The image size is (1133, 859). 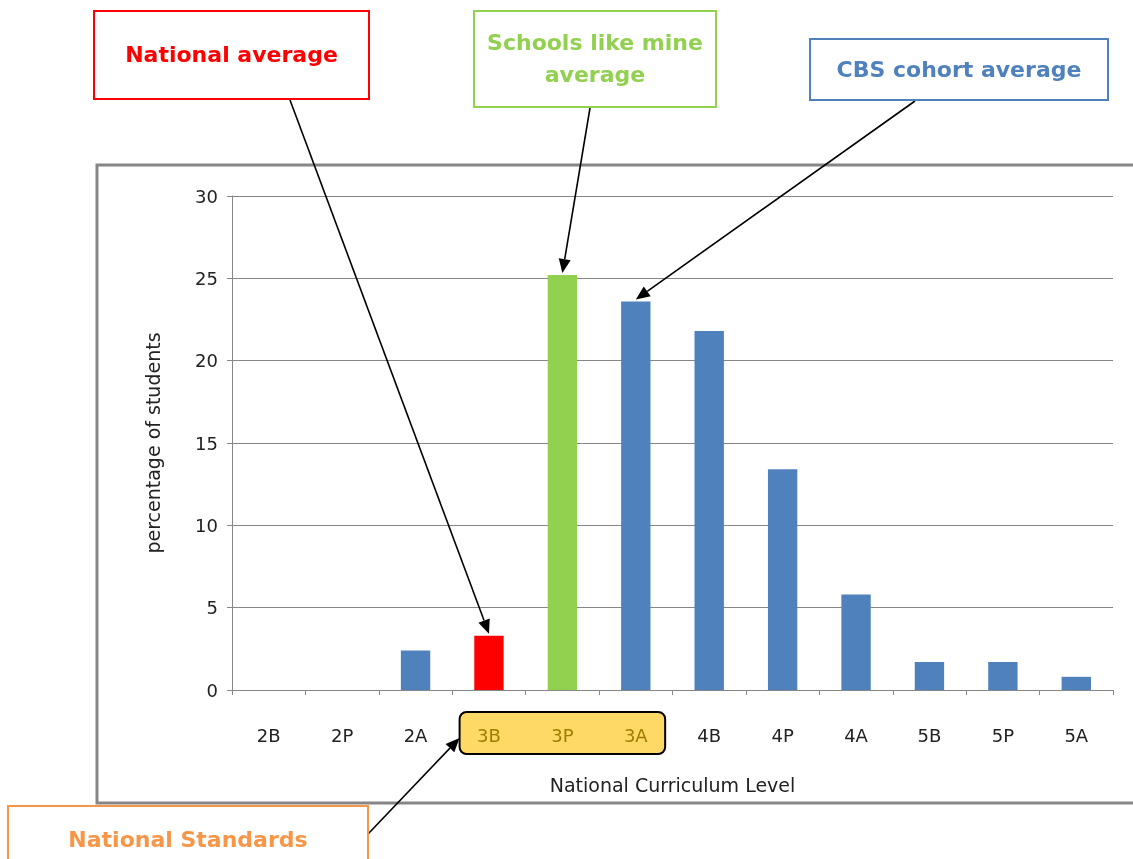 I want to click on y-axis-title: percentage of students, so click(x=152, y=443).